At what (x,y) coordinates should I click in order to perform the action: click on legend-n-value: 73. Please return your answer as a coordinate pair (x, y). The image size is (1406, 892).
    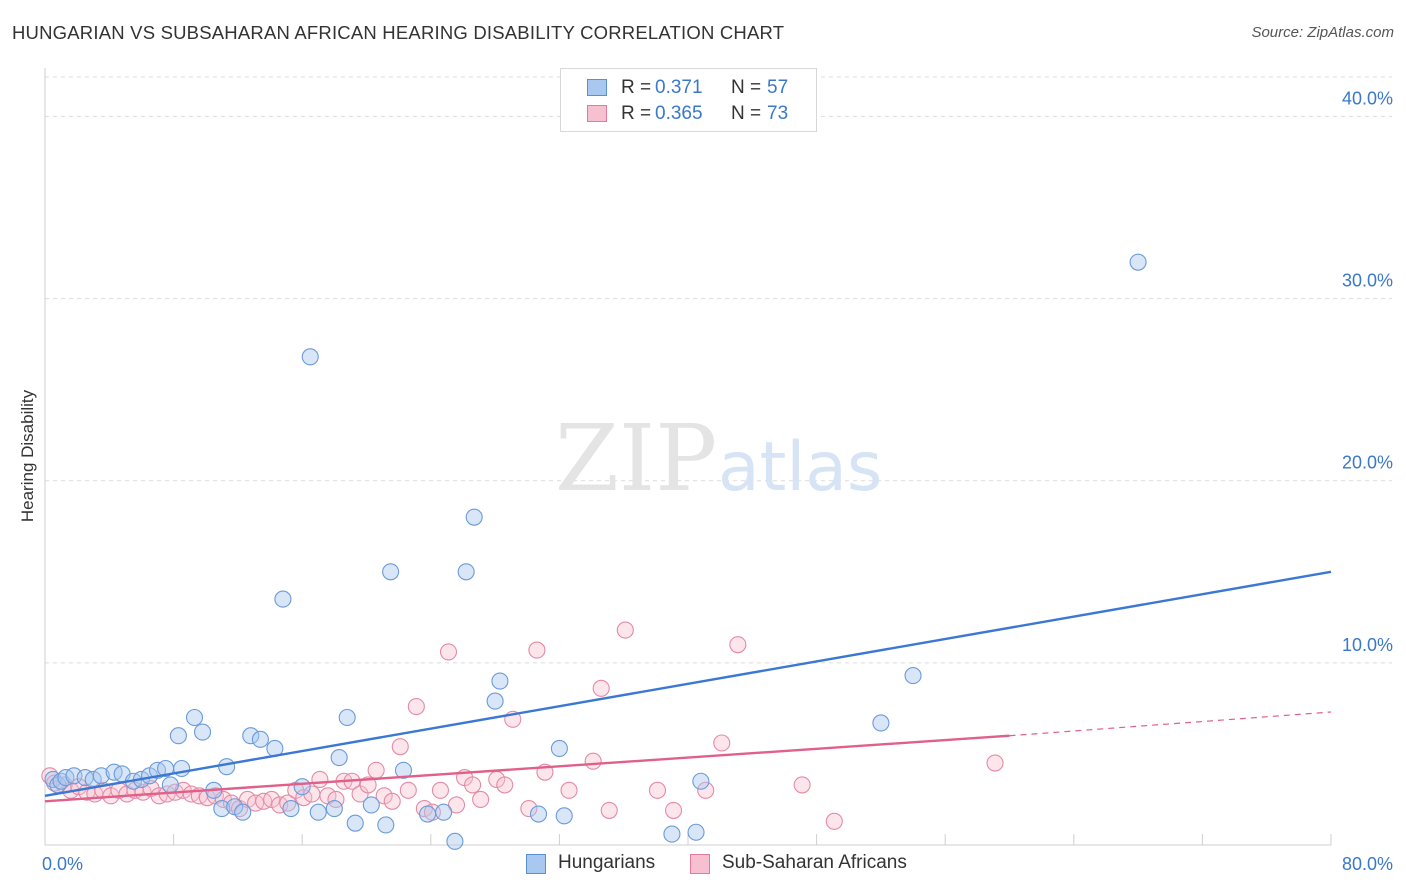
    Looking at the image, I should click on (778, 113).